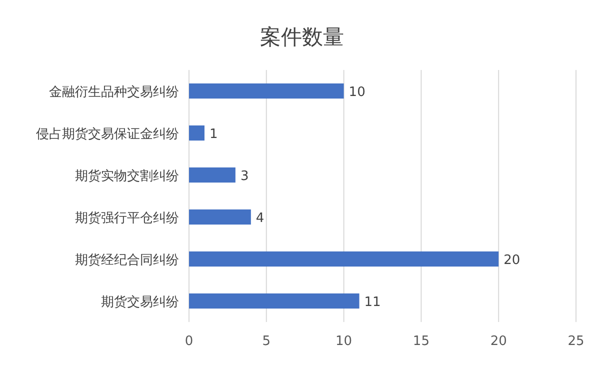 This screenshot has width=604, height=366. Describe the element at coordinates (114, 92) in the screenshot. I see `y-tick-label: 金融衍生品种交易纠纷` at that location.